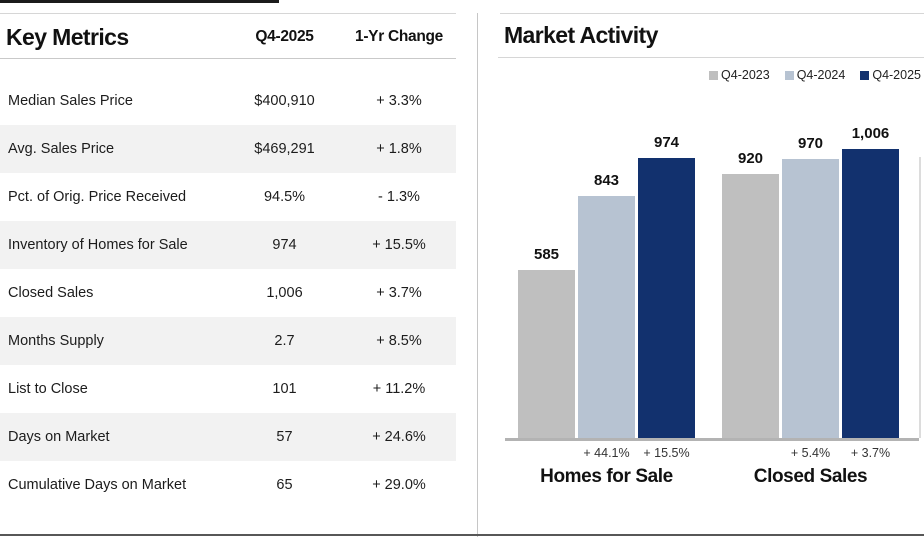 The image size is (924, 537). What do you see at coordinates (399, 437) in the screenshot?
I see `metric-change: + 24.6%` at bounding box center [399, 437].